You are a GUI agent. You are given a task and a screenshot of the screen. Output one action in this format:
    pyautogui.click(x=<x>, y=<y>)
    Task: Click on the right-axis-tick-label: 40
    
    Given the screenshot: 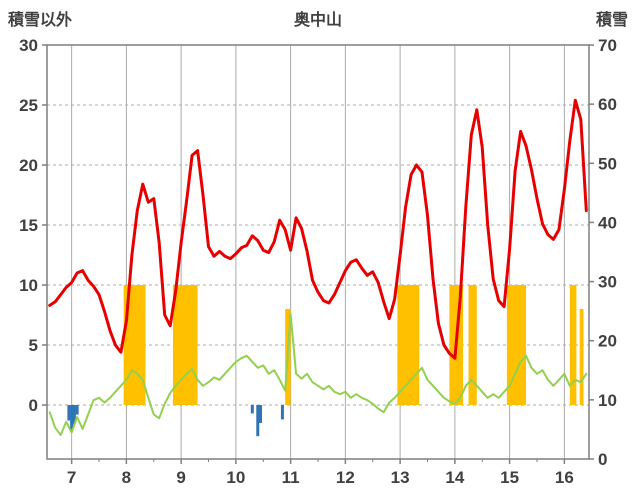 What is the action you would take?
    pyautogui.click(x=607, y=222)
    